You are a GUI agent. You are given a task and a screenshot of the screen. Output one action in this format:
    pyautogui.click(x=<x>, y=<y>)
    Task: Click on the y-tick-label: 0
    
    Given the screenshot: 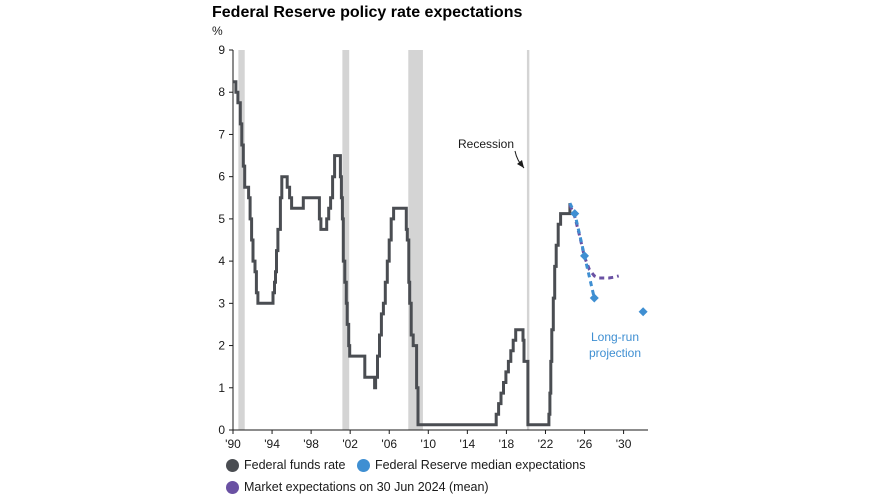 What is the action you would take?
    pyautogui.click(x=221, y=430)
    